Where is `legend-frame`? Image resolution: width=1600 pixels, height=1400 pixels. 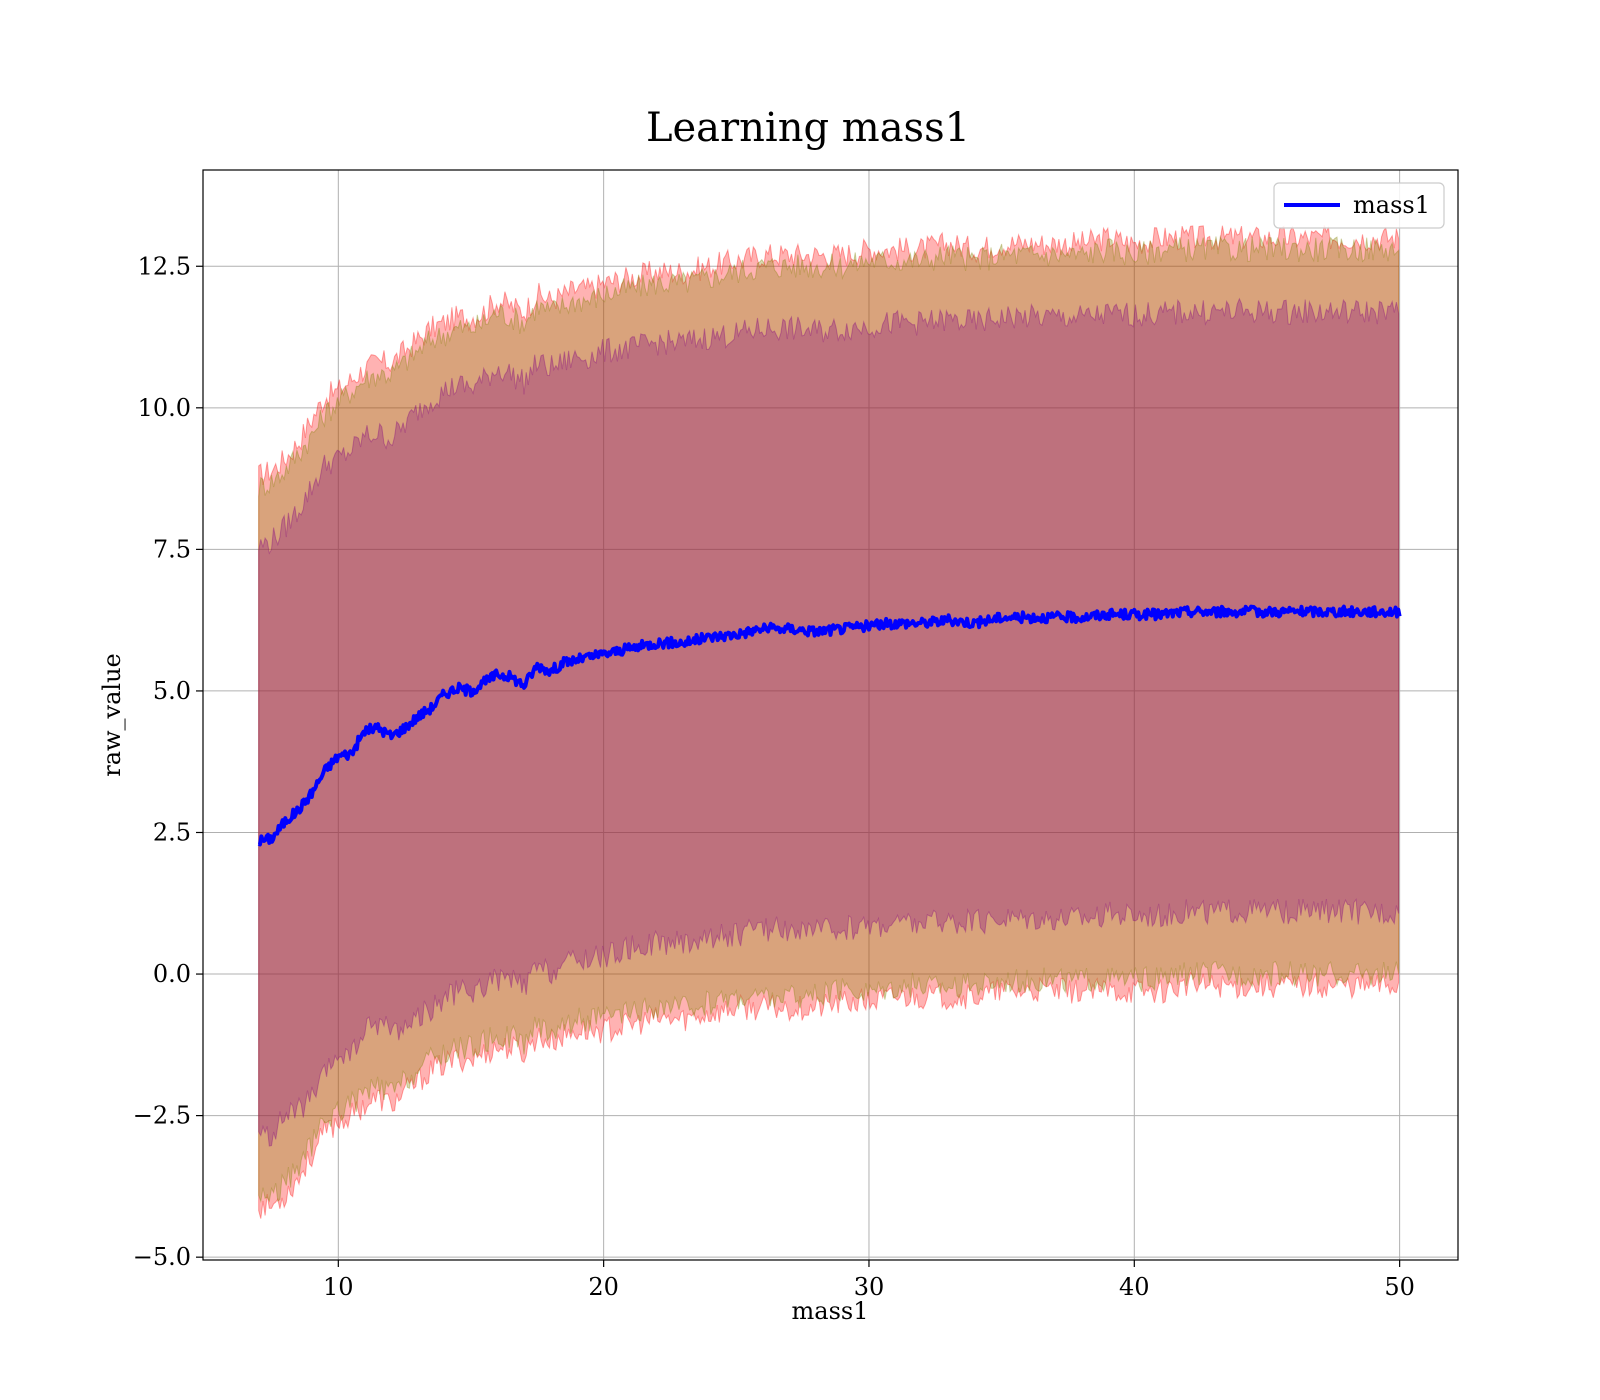 legend-frame is located at coordinates (1359, 205).